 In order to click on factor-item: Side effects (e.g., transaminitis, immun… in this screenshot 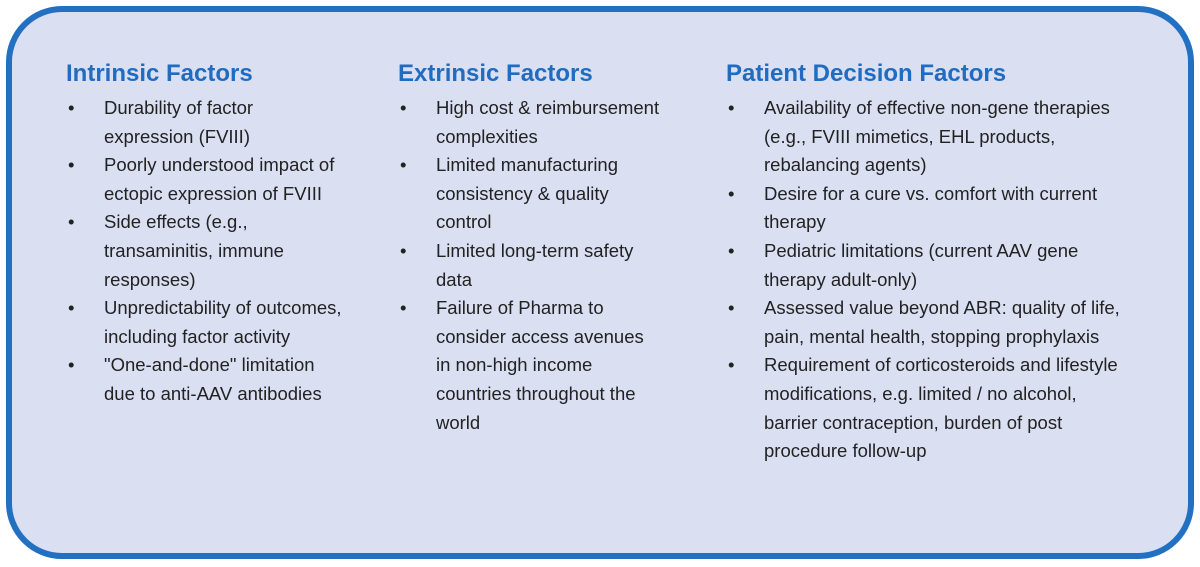, I will do `click(206, 251)`.